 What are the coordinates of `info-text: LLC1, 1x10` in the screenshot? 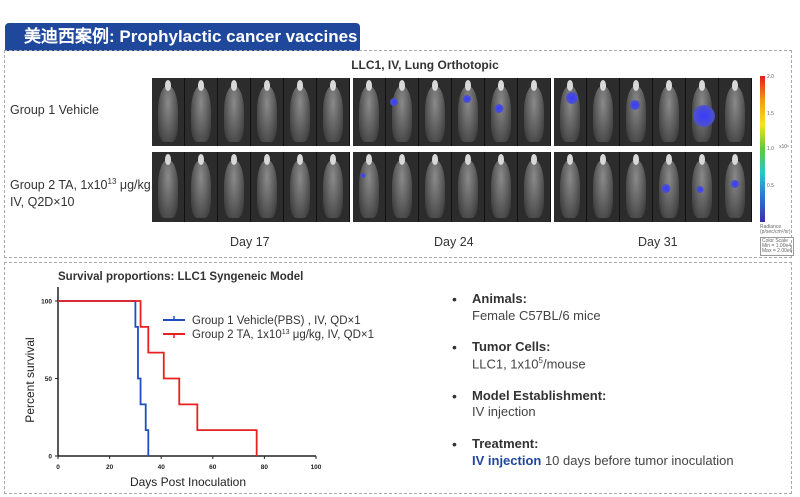 It's located at (505, 364).